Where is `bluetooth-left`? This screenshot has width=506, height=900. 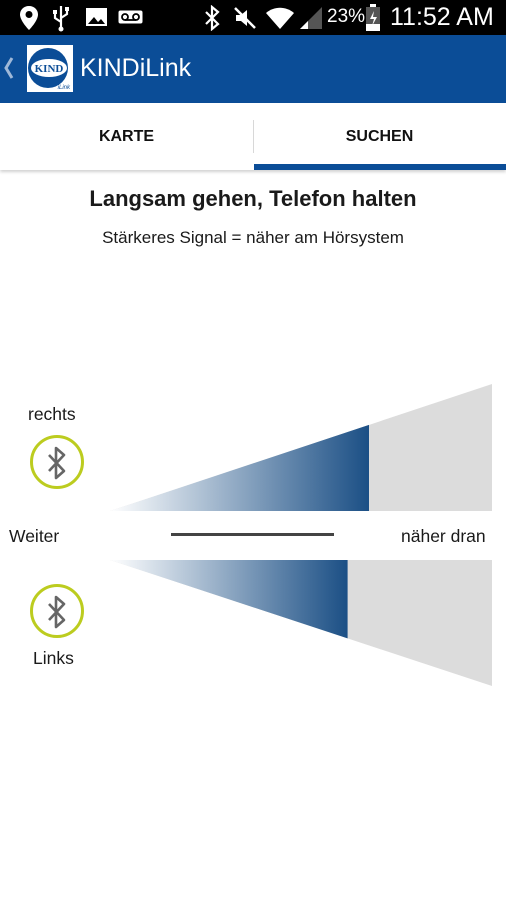 bluetooth-left is located at coordinates (57, 611).